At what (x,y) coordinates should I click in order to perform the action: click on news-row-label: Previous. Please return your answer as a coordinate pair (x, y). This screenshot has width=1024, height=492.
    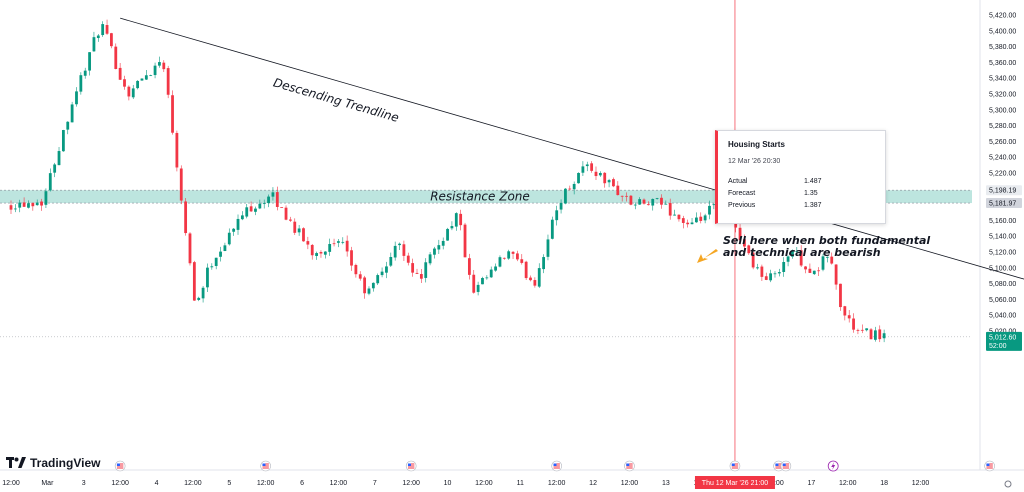
    Looking at the image, I should click on (742, 205).